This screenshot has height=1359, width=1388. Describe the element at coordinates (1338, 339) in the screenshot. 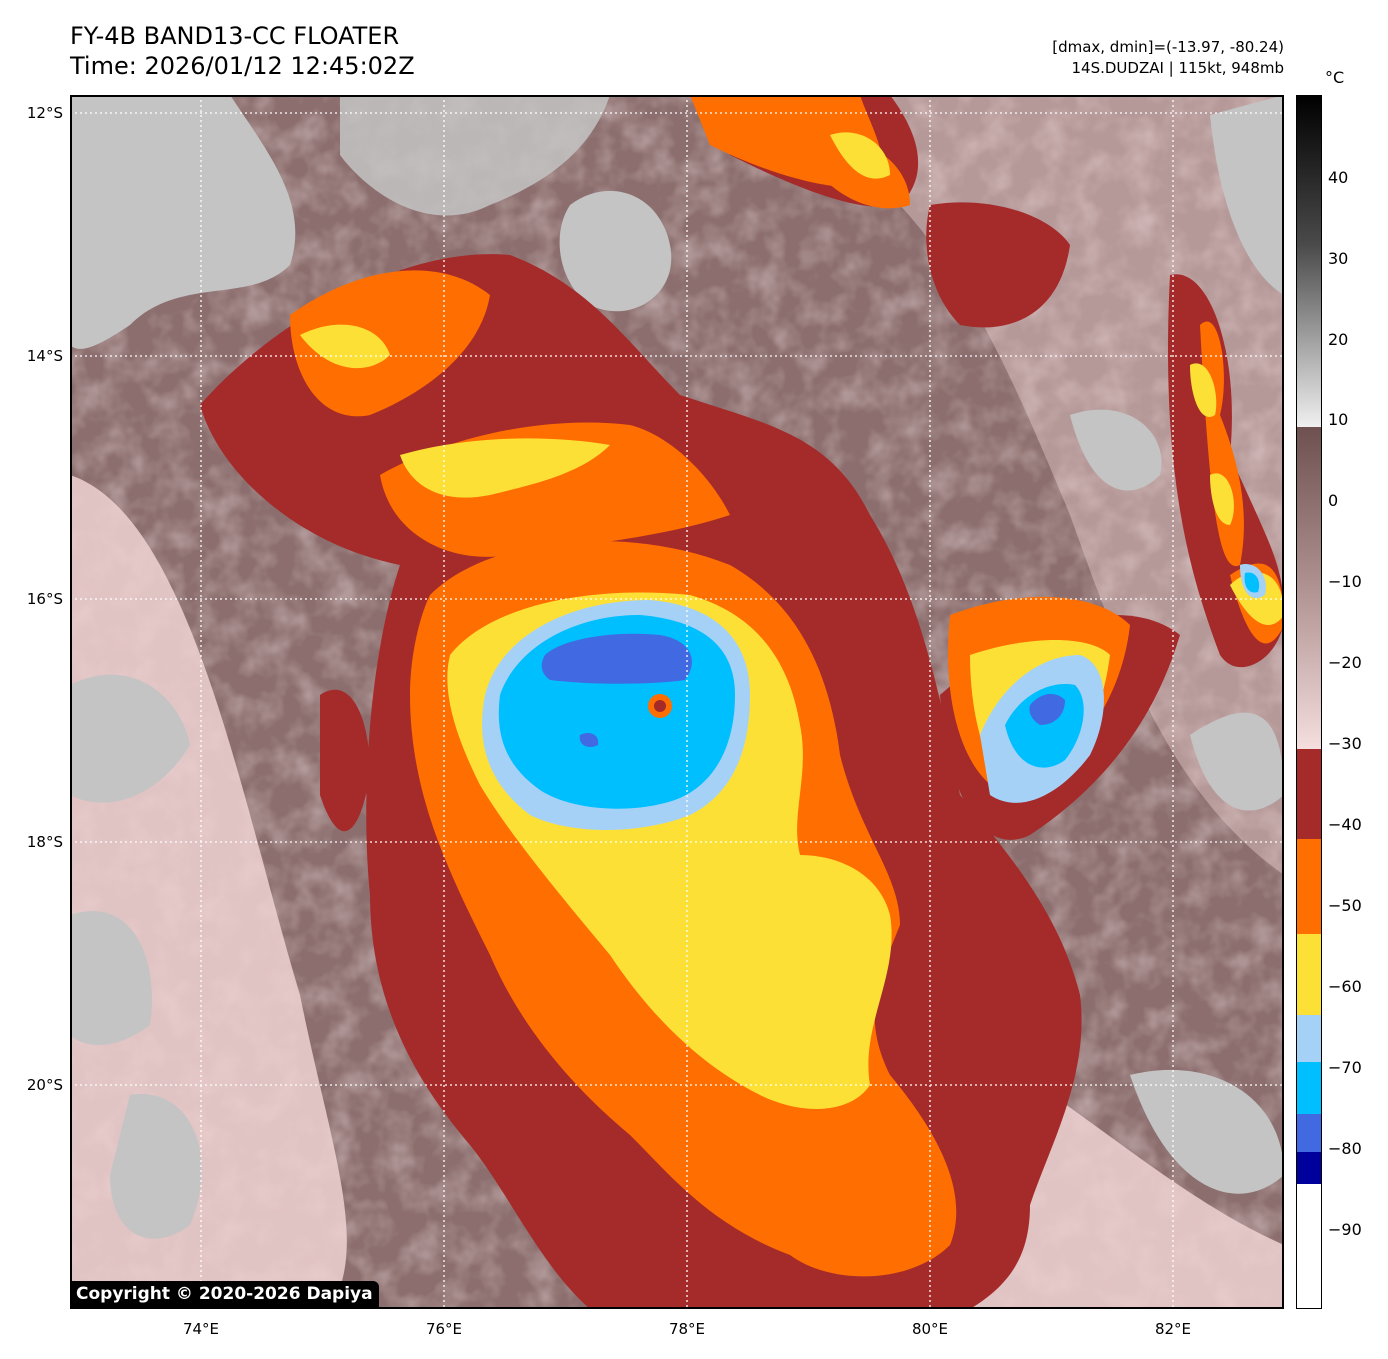

I see `colorbar-tick-20: 20` at that location.